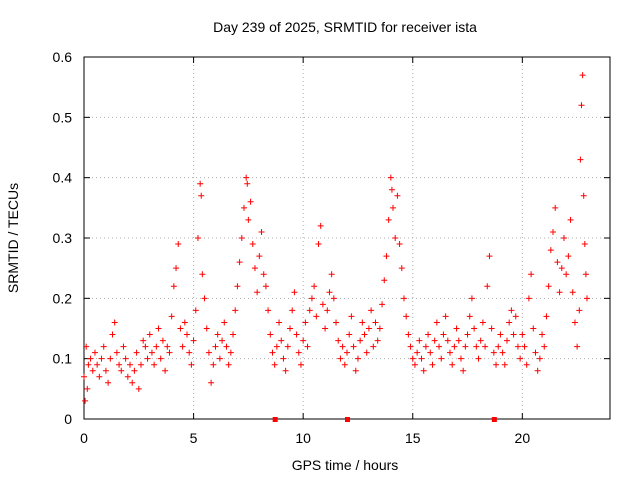  What do you see at coordinates (13, 238) in the screenshot?
I see `y-axis-title: SRMTID / TECUs` at bounding box center [13, 238].